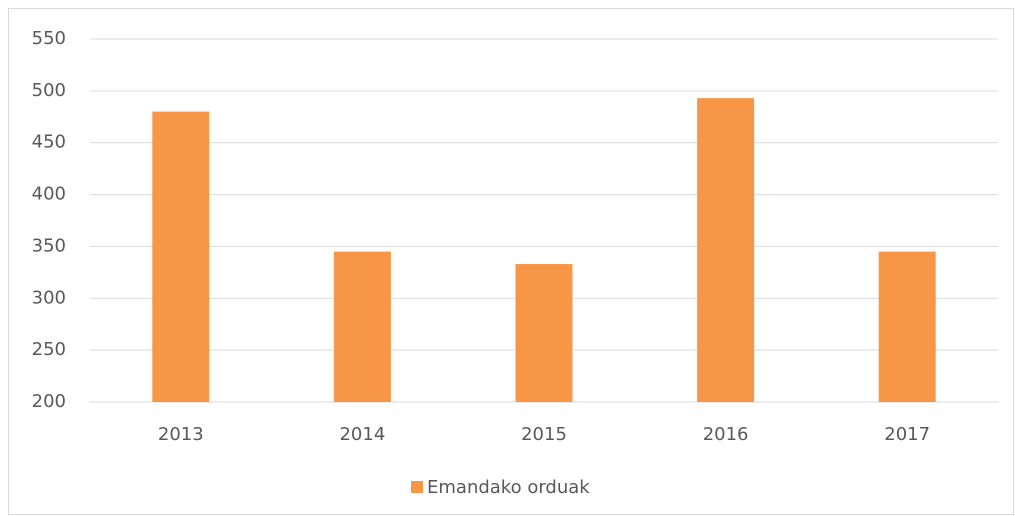 Image resolution: width=1015 pixels, height=516 pixels. What do you see at coordinates (417, 487) in the screenshot?
I see `legend-swatch` at bounding box center [417, 487].